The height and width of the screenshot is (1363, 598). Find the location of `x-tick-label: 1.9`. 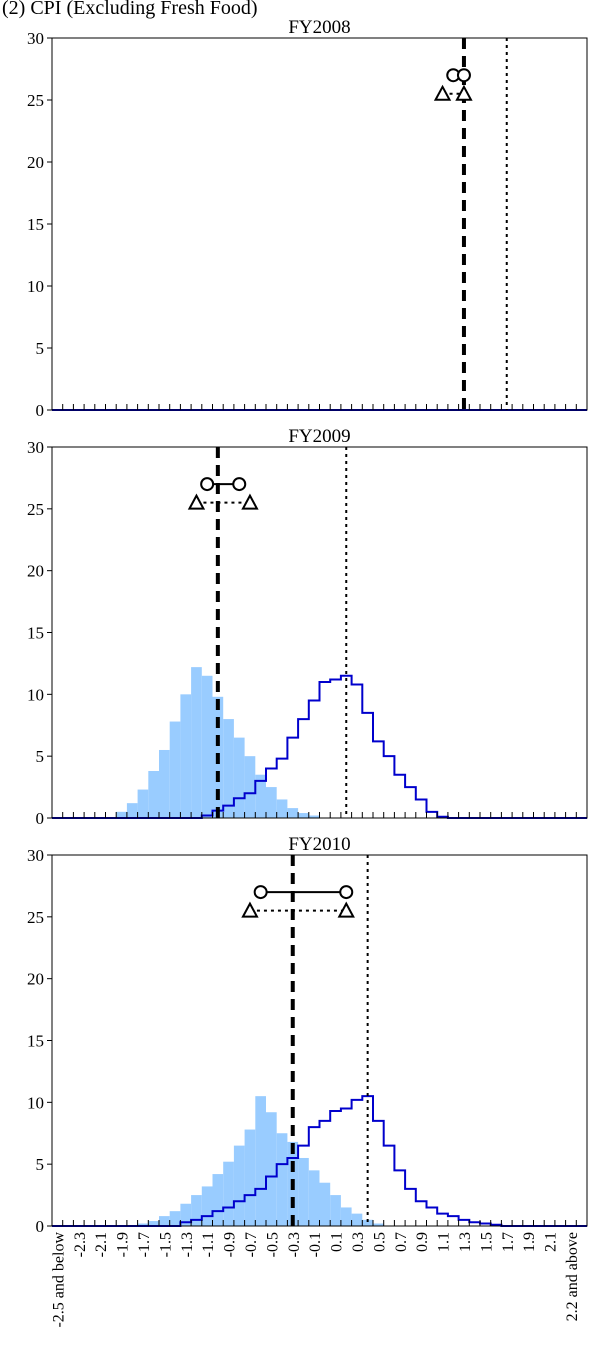

x-tick-label: 1.9 is located at coordinates (529, 1242).